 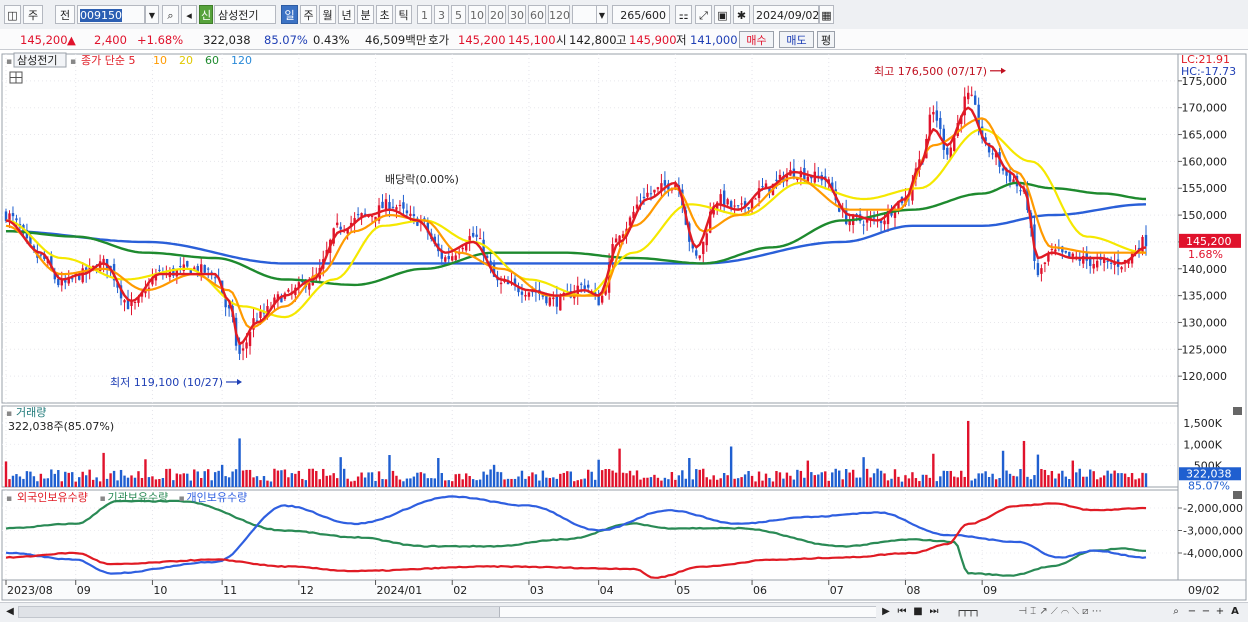 What do you see at coordinates (1213, 508) in the screenshot?
I see `holdings-tick-label: -2,000,000` at bounding box center [1213, 508].